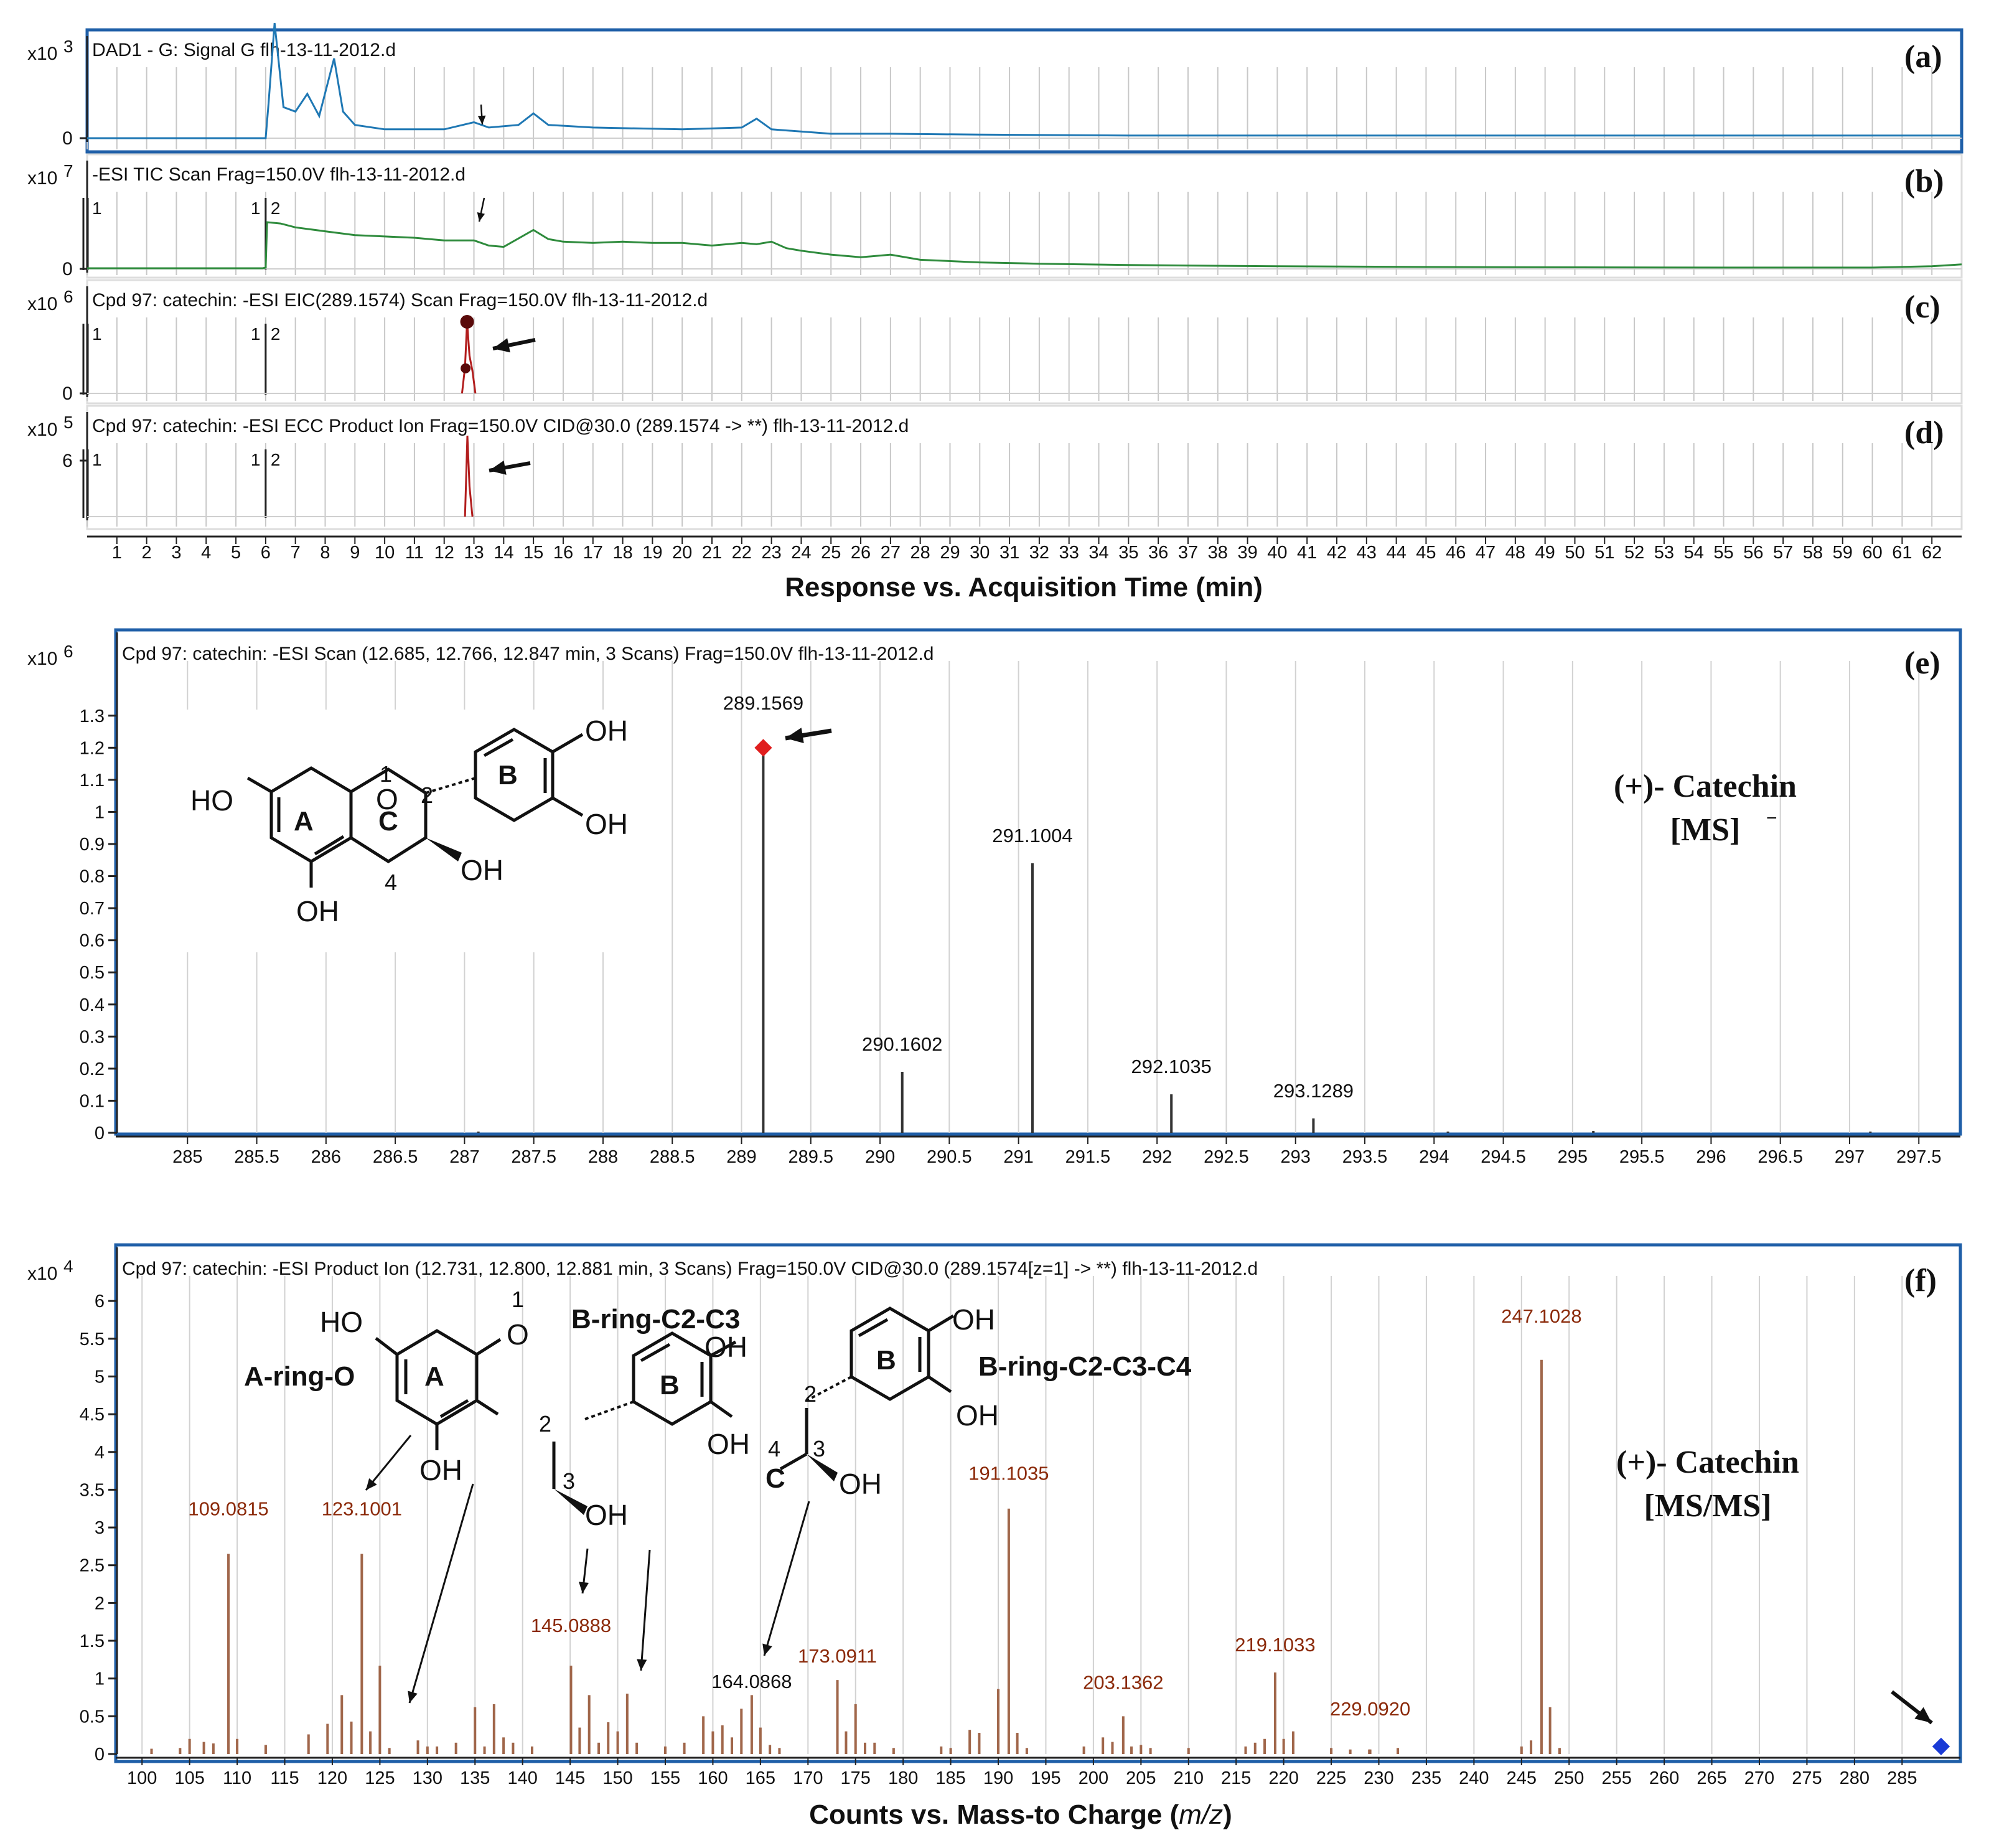  I want to click on y-tick-label: 0.3, so click(92, 1037).